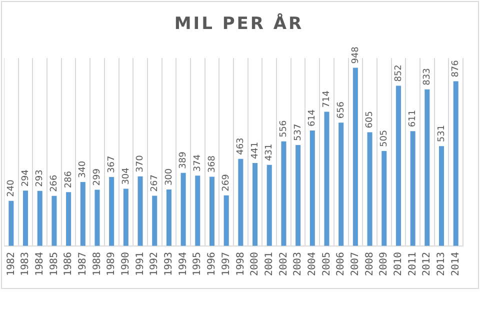 Image resolution: width=498 pixels, height=321 pixels. I want to click on x-tick-label: 1992, so click(154, 264).